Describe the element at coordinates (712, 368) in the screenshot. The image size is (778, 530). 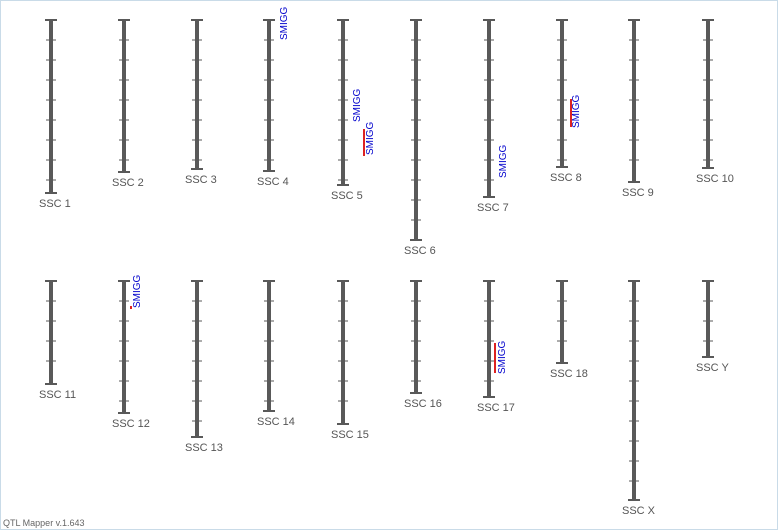
I see `chromosome-label: SSC Y` at that location.